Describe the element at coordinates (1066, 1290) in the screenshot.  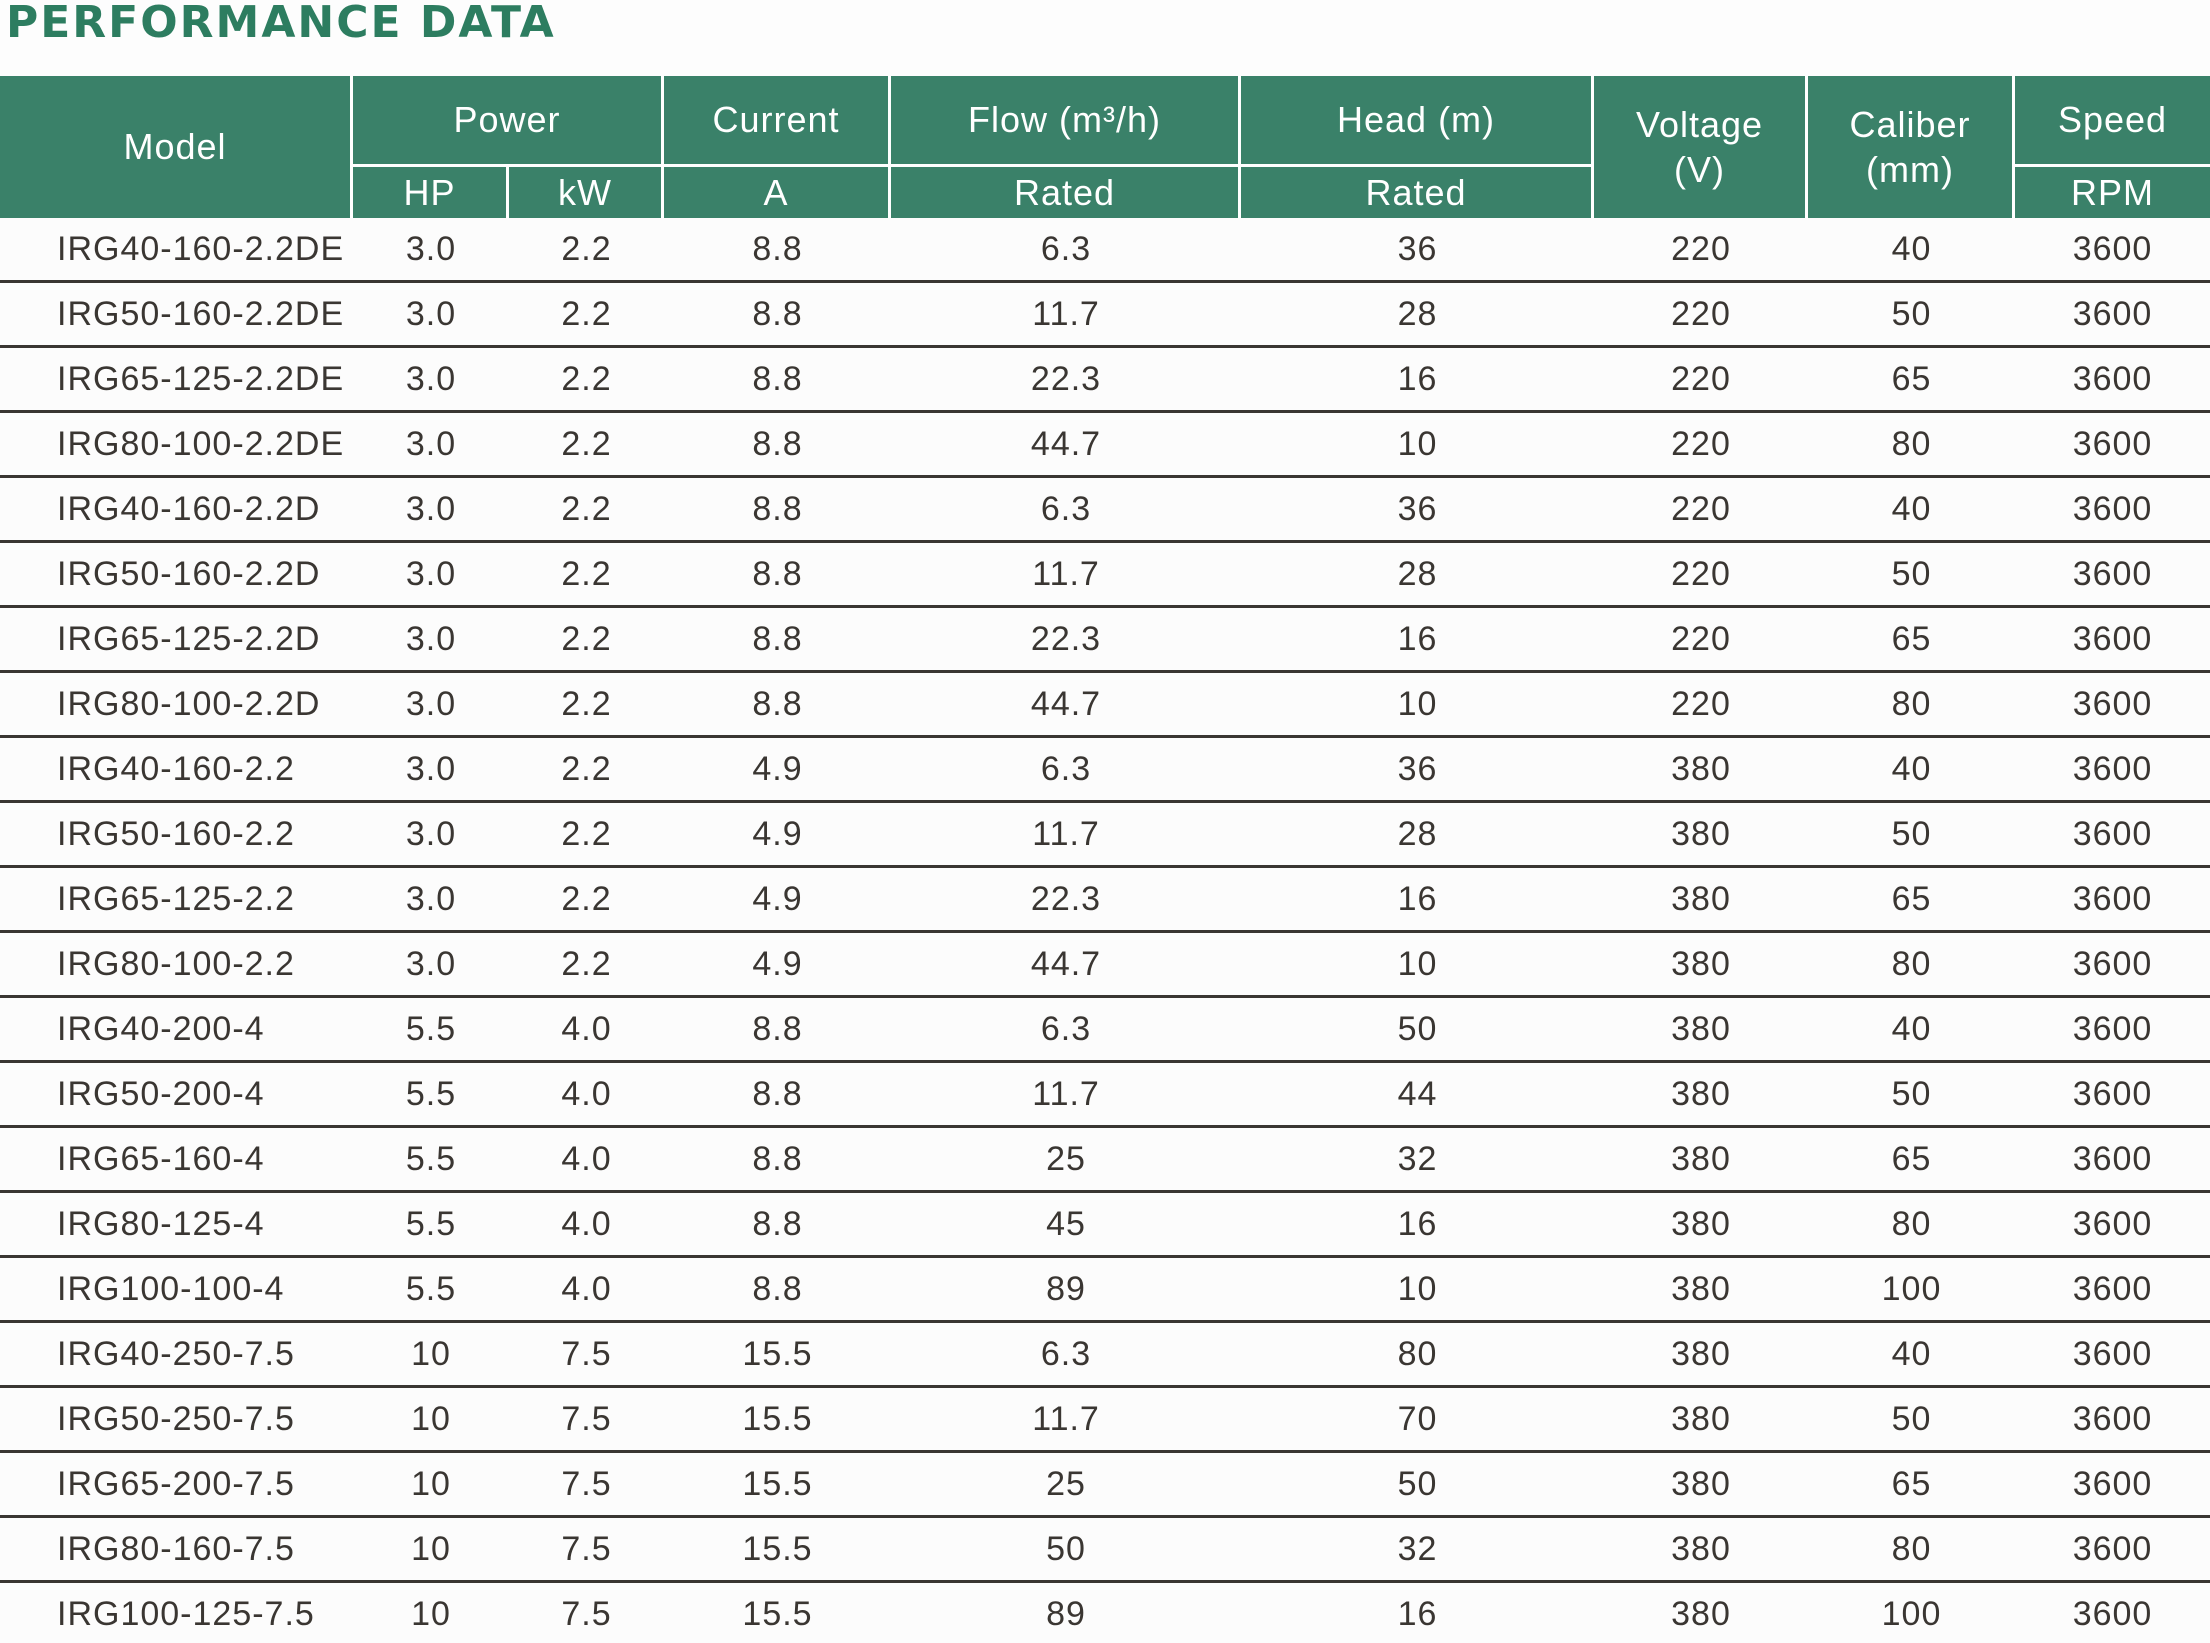
I see `cell-flow-rated: 89` at that location.